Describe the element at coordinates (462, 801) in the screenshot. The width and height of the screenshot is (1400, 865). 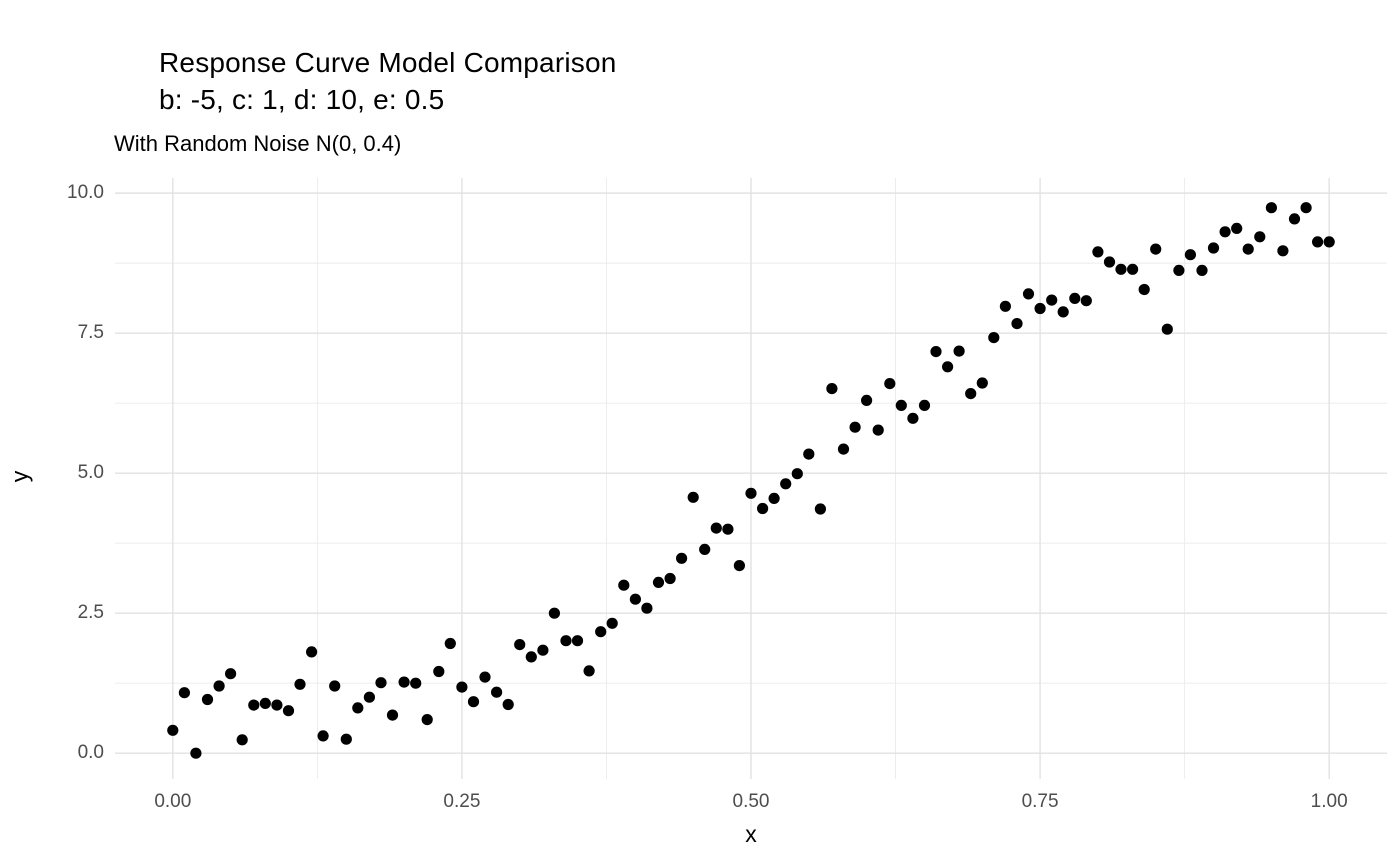
I see `x-tick-label-1: 0.25` at that location.